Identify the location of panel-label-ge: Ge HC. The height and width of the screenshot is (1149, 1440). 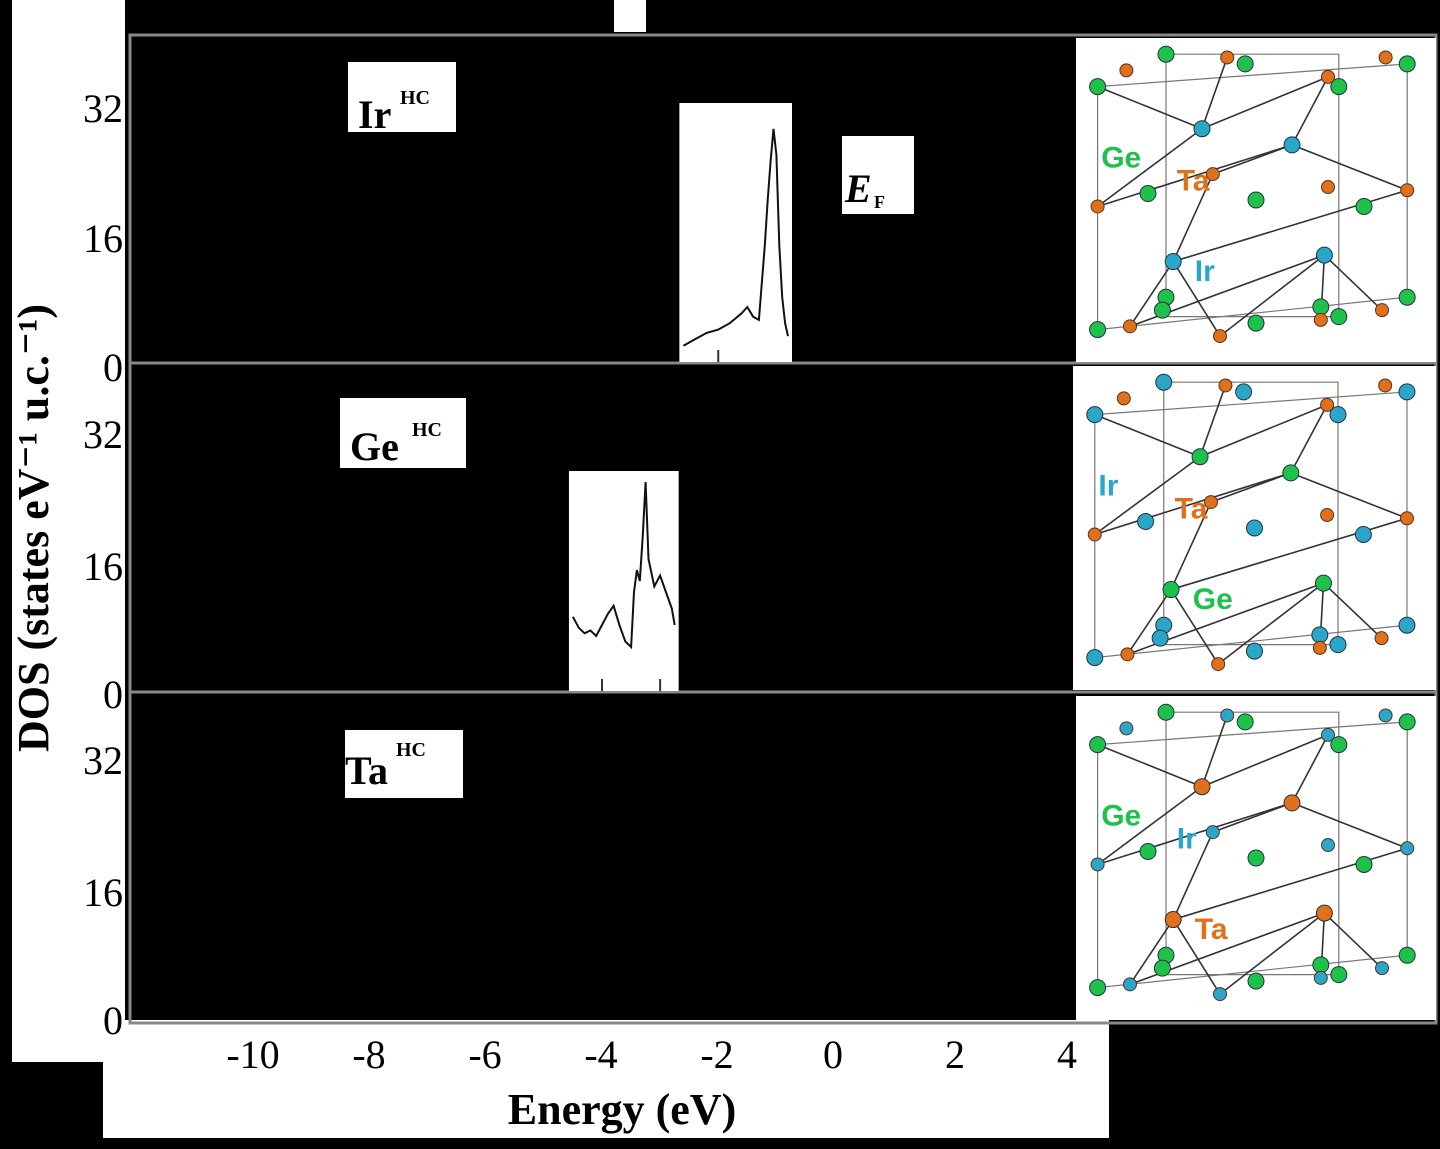
(403, 433).